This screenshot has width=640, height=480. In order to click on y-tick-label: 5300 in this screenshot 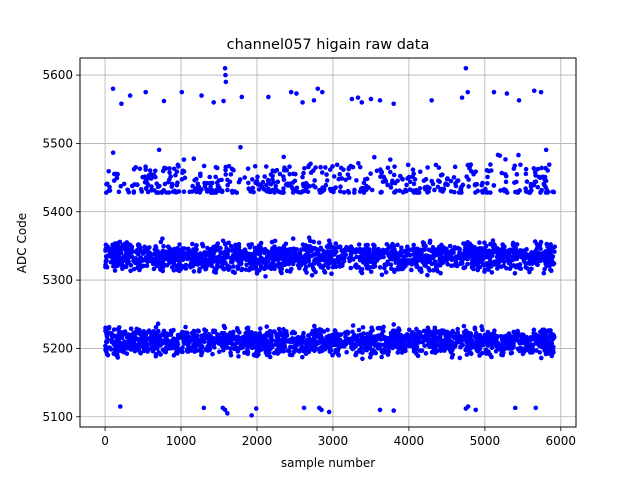, I will do `click(57, 280)`.